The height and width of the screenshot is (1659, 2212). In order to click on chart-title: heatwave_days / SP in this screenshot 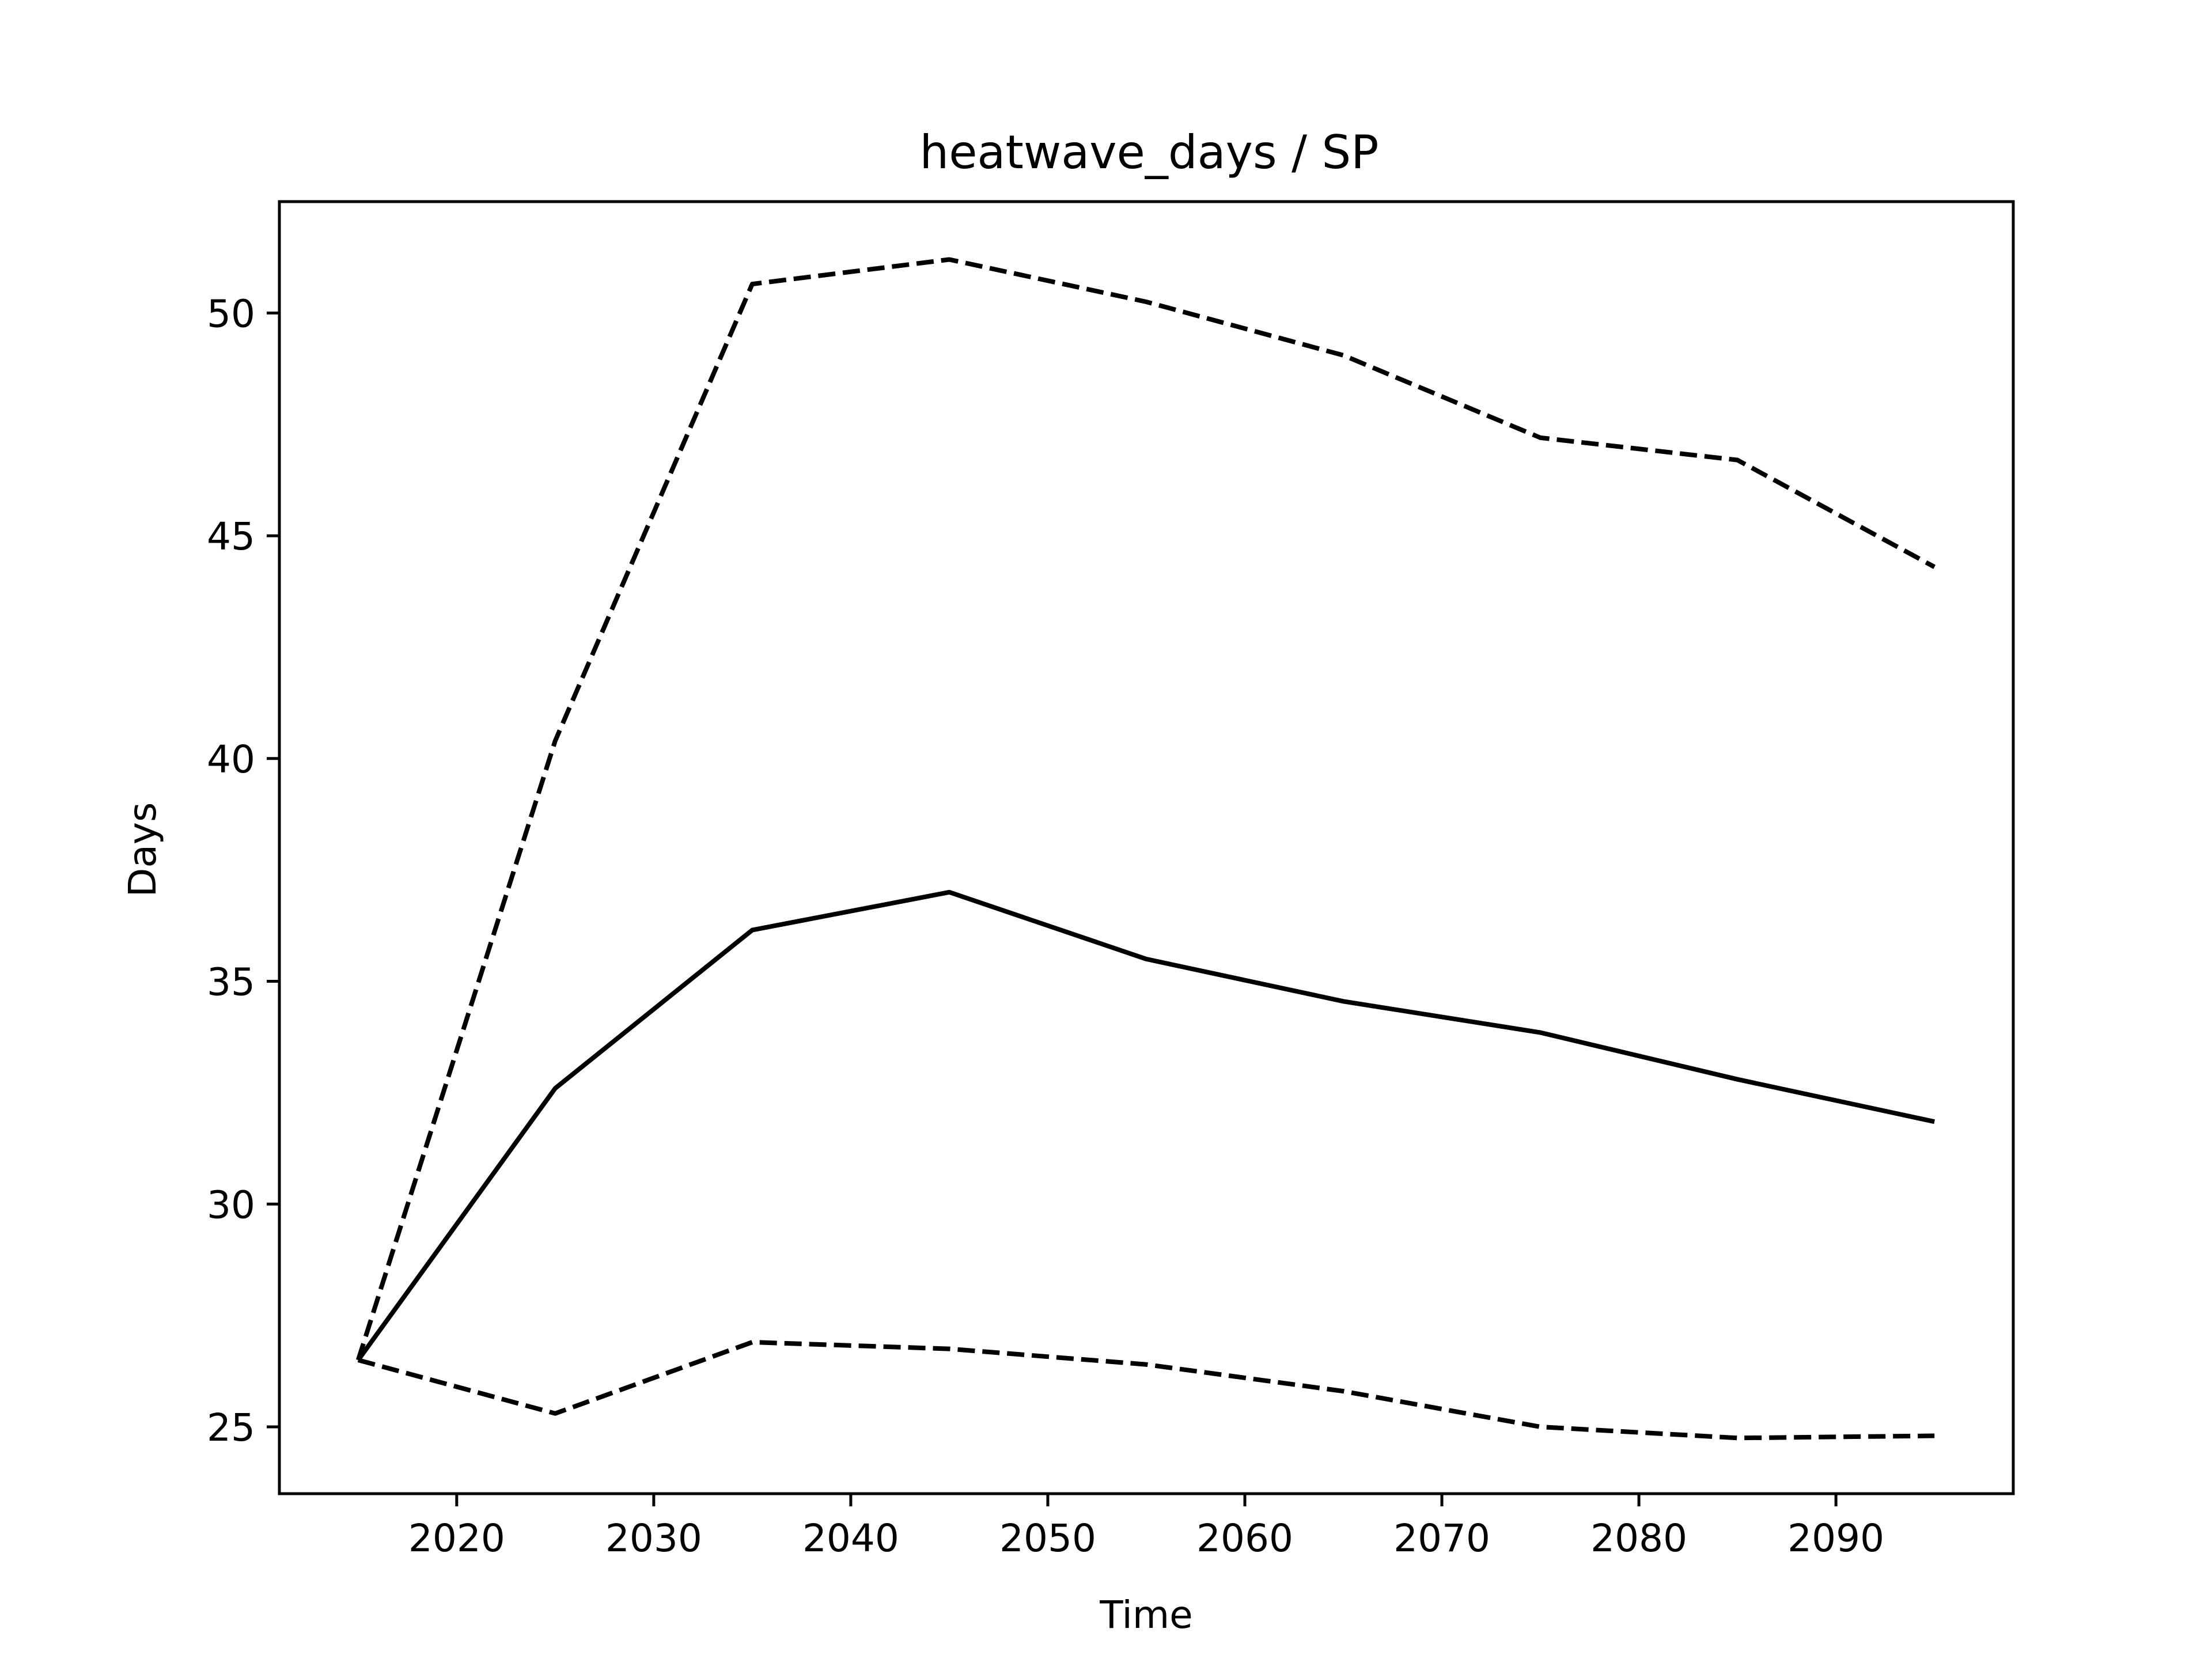, I will do `click(1149, 152)`.